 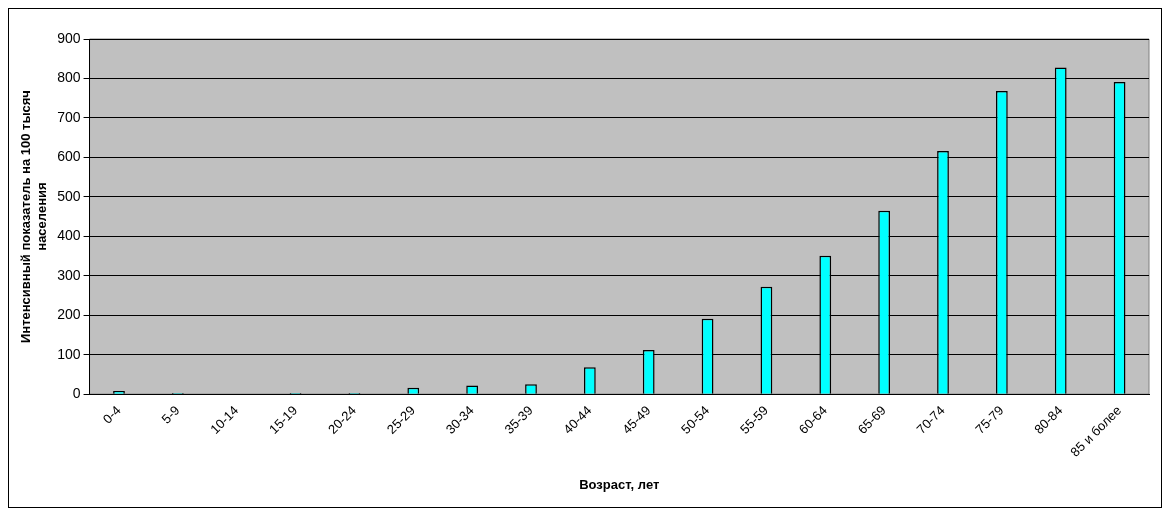 What do you see at coordinates (69, 274) in the screenshot?
I see `y-tick-label: 300` at bounding box center [69, 274].